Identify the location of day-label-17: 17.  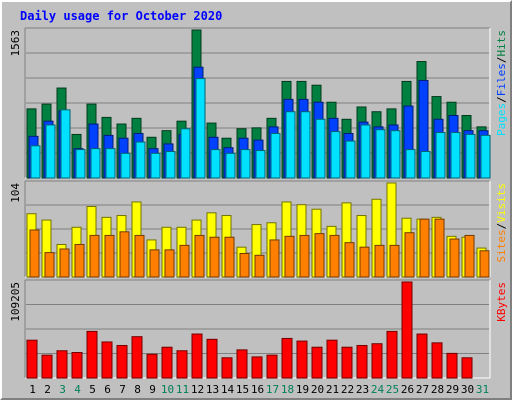
(272, 389).